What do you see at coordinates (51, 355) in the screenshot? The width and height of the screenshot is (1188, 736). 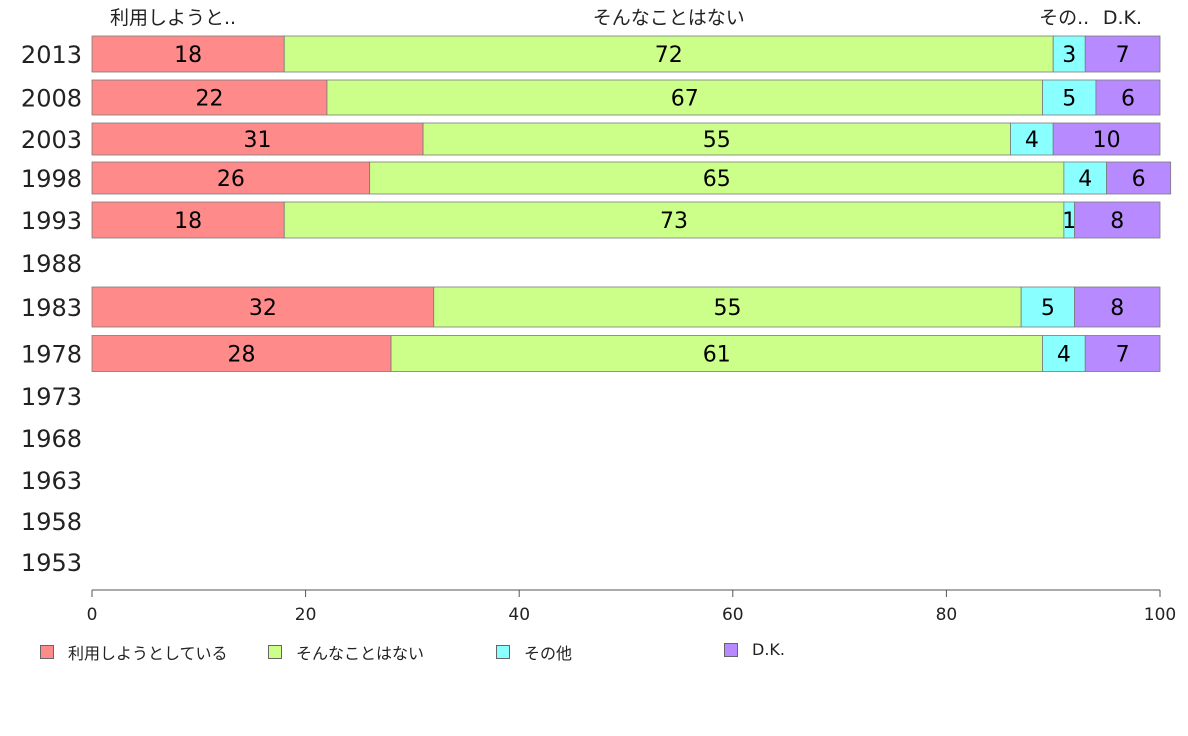 I see `year-label: 1978` at bounding box center [51, 355].